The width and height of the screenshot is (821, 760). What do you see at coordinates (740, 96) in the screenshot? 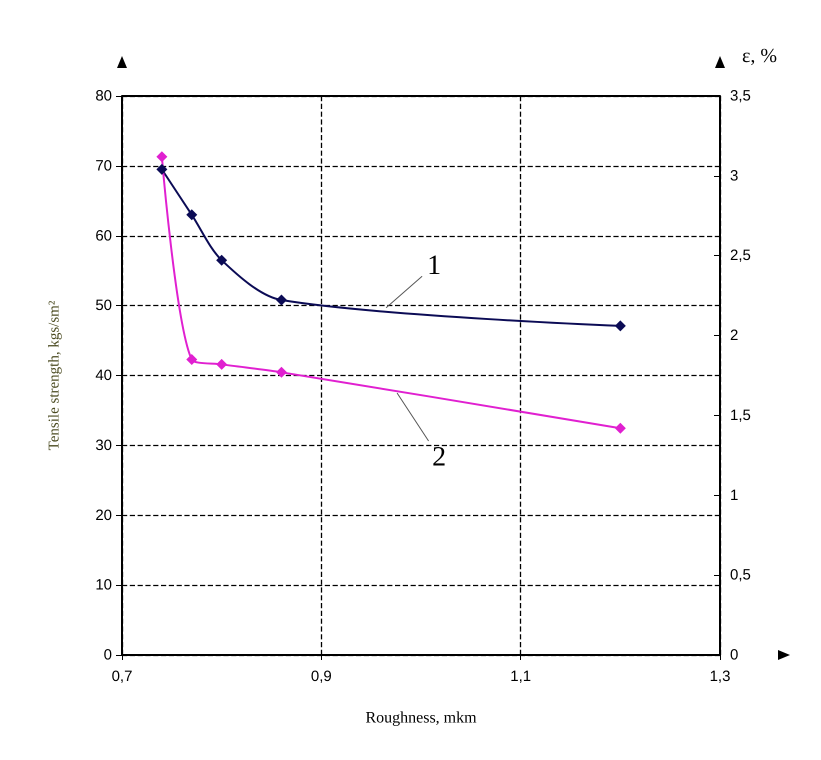
I see `y2-tick-label: 3,5` at bounding box center [740, 96].